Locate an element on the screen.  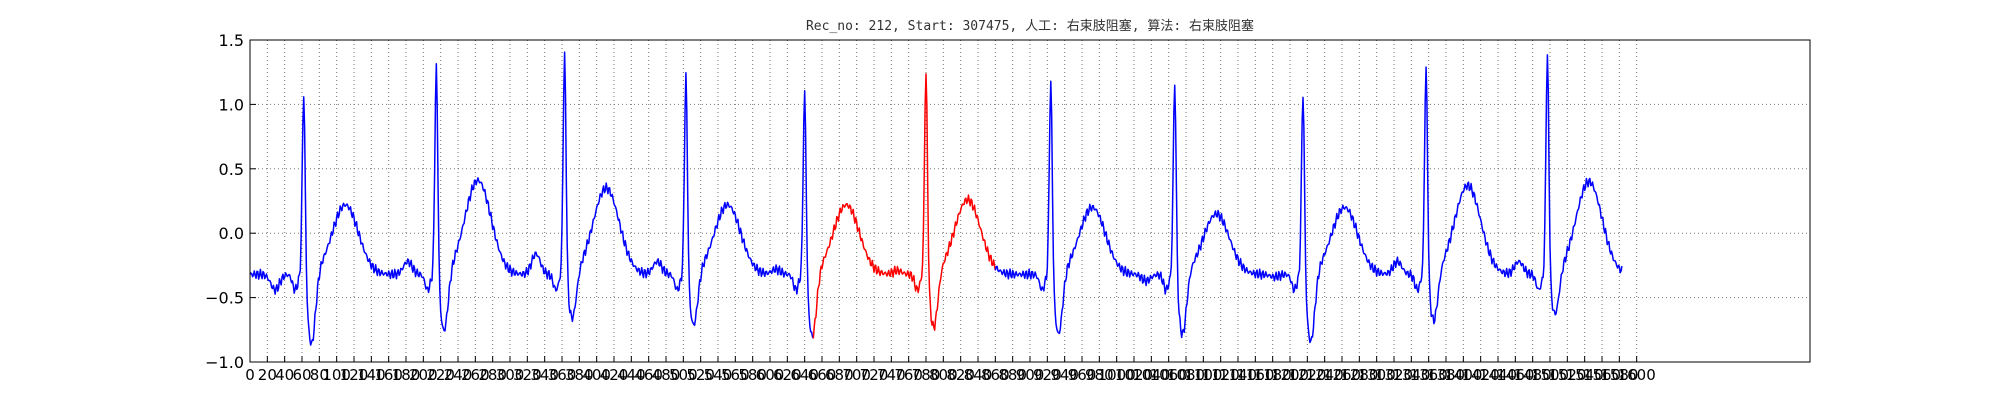
x-tick-label: 500 is located at coordinates (683, 375).